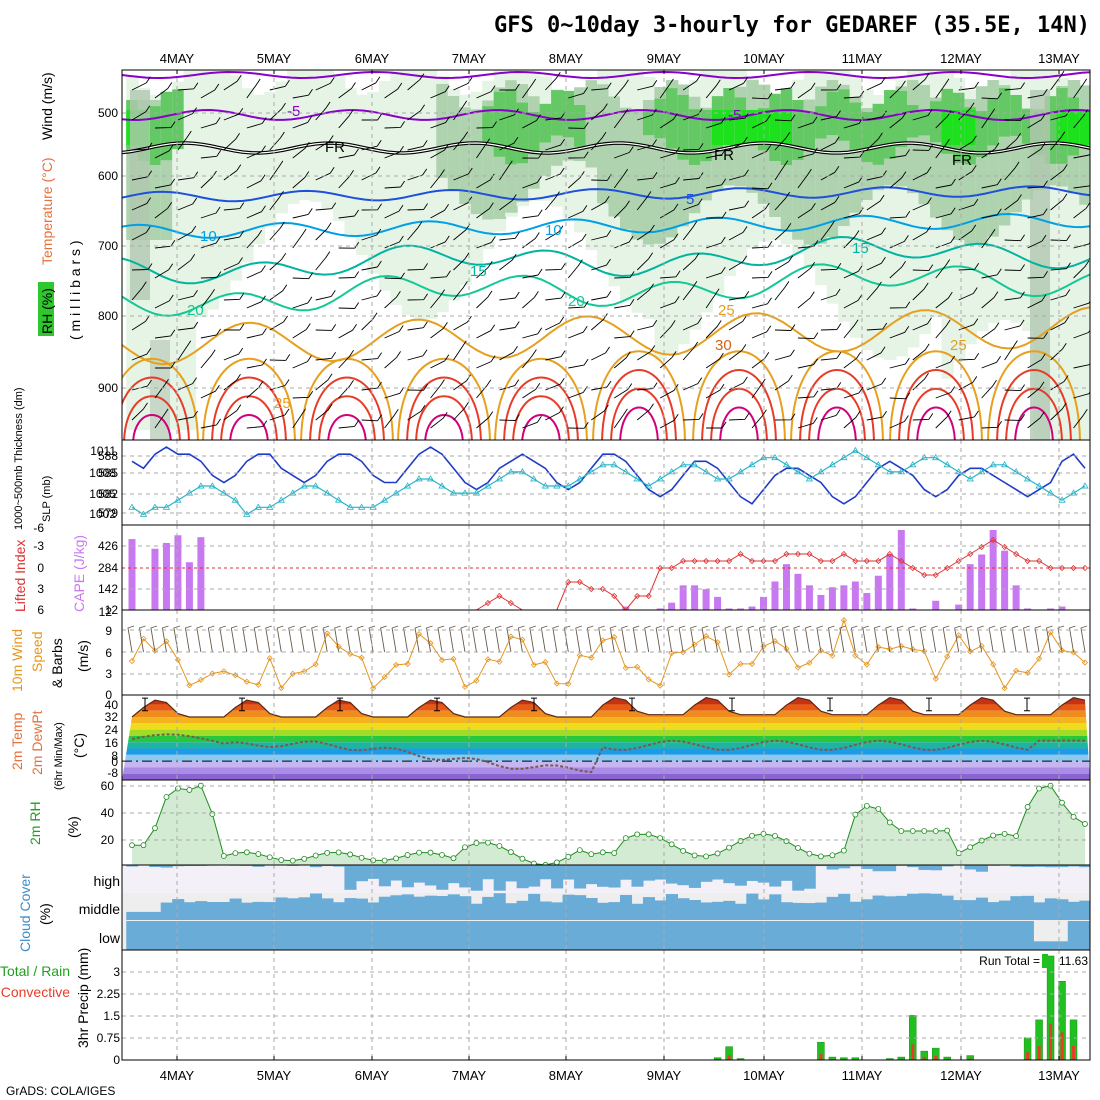 This screenshot has width=1100, height=1100. I want to click on precip-tick: 0.75, so click(109, 1038).